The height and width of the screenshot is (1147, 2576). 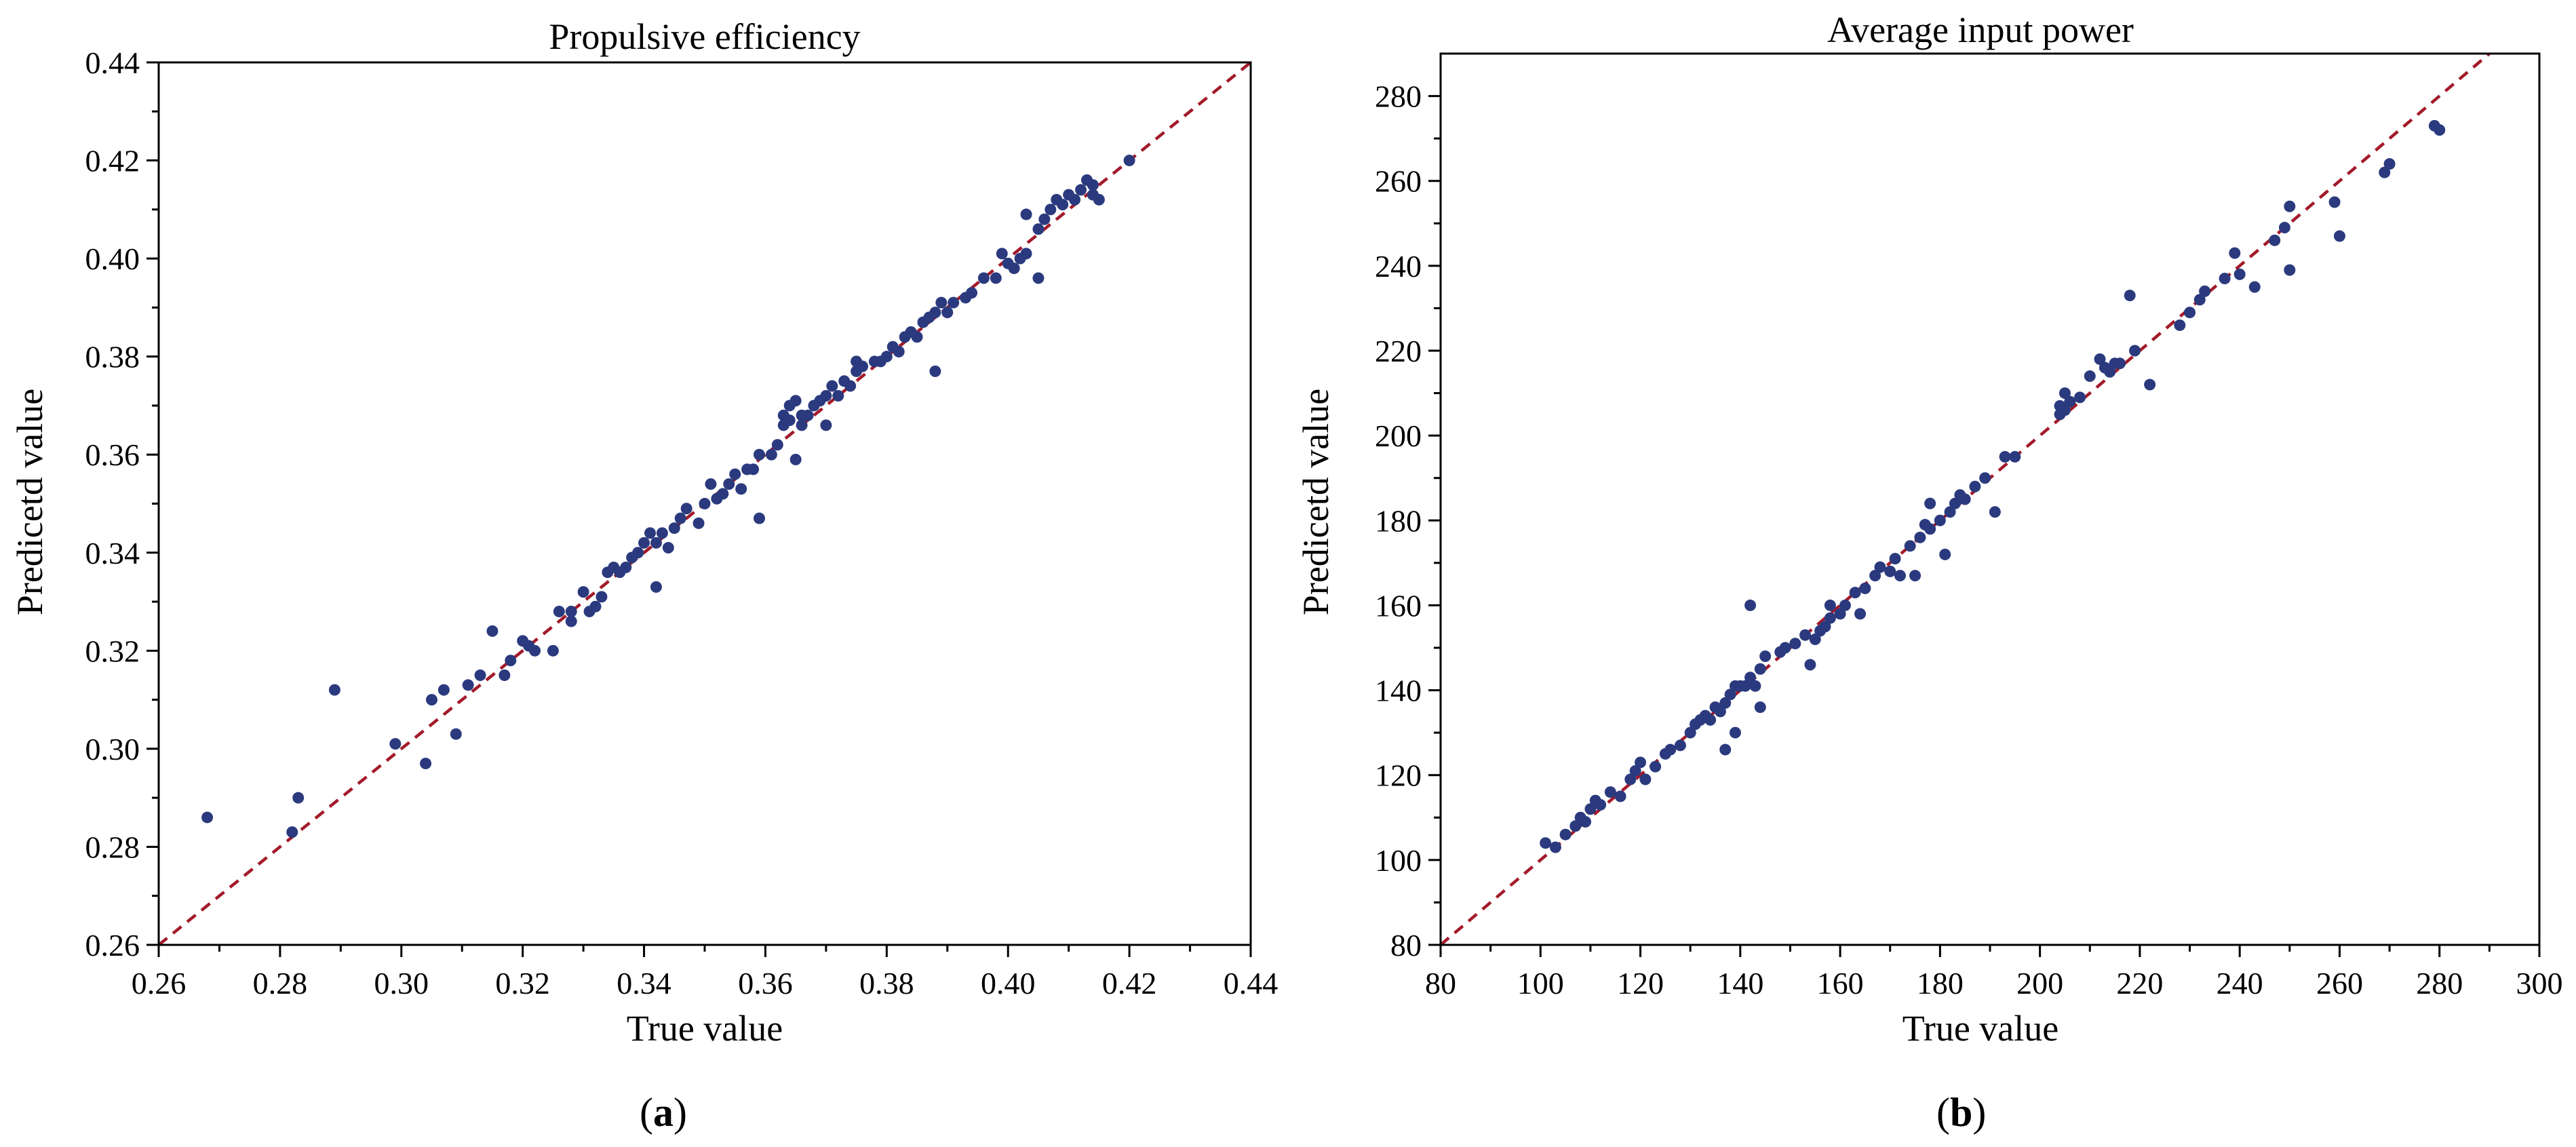 What do you see at coordinates (112, 651) in the screenshot?
I see `y-tick-label-a: 0.32` at bounding box center [112, 651].